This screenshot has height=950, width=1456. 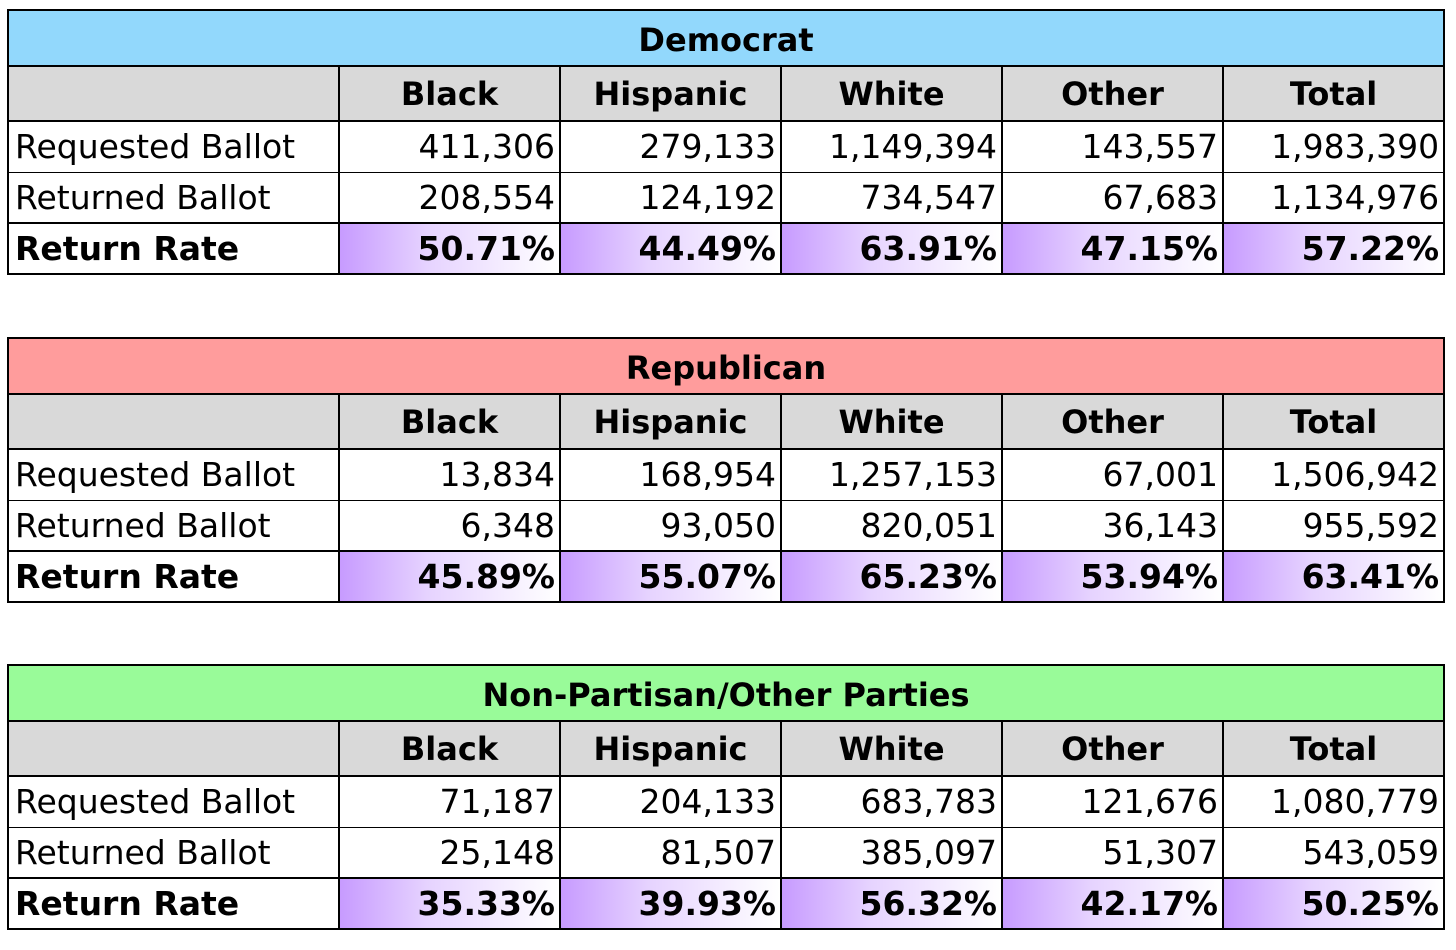 What do you see at coordinates (670, 801) in the screenshot?
I see `requested-hispanic: 204,133` at bounding box center [670, 801].